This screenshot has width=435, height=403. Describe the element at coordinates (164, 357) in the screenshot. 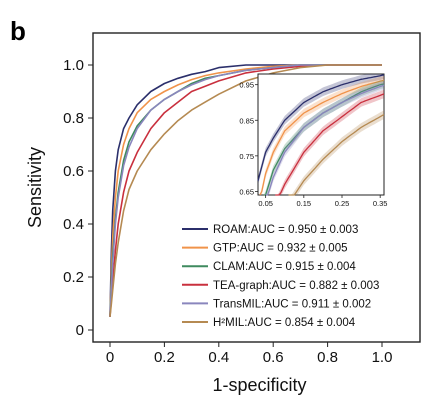

I see `x-tick-label: 0.2` at that location.